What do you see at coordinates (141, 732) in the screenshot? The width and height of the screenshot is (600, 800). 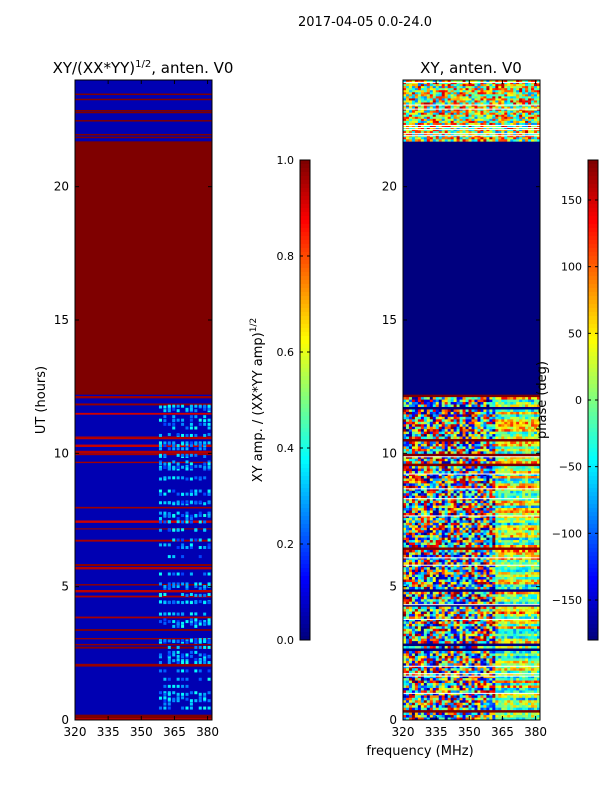 I see `x-tick-label: 350` at bounding box center [141, 732].